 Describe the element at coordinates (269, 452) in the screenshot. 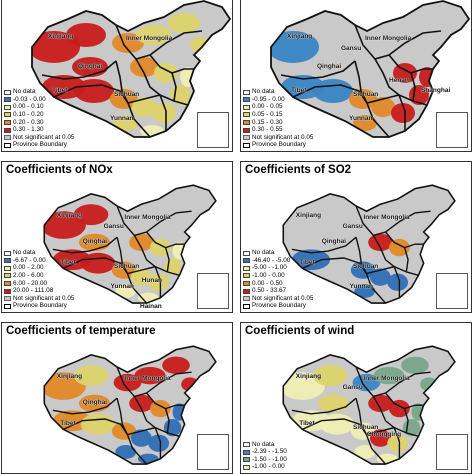

I see `legend-label: -2.39 - -1.50` at that location.